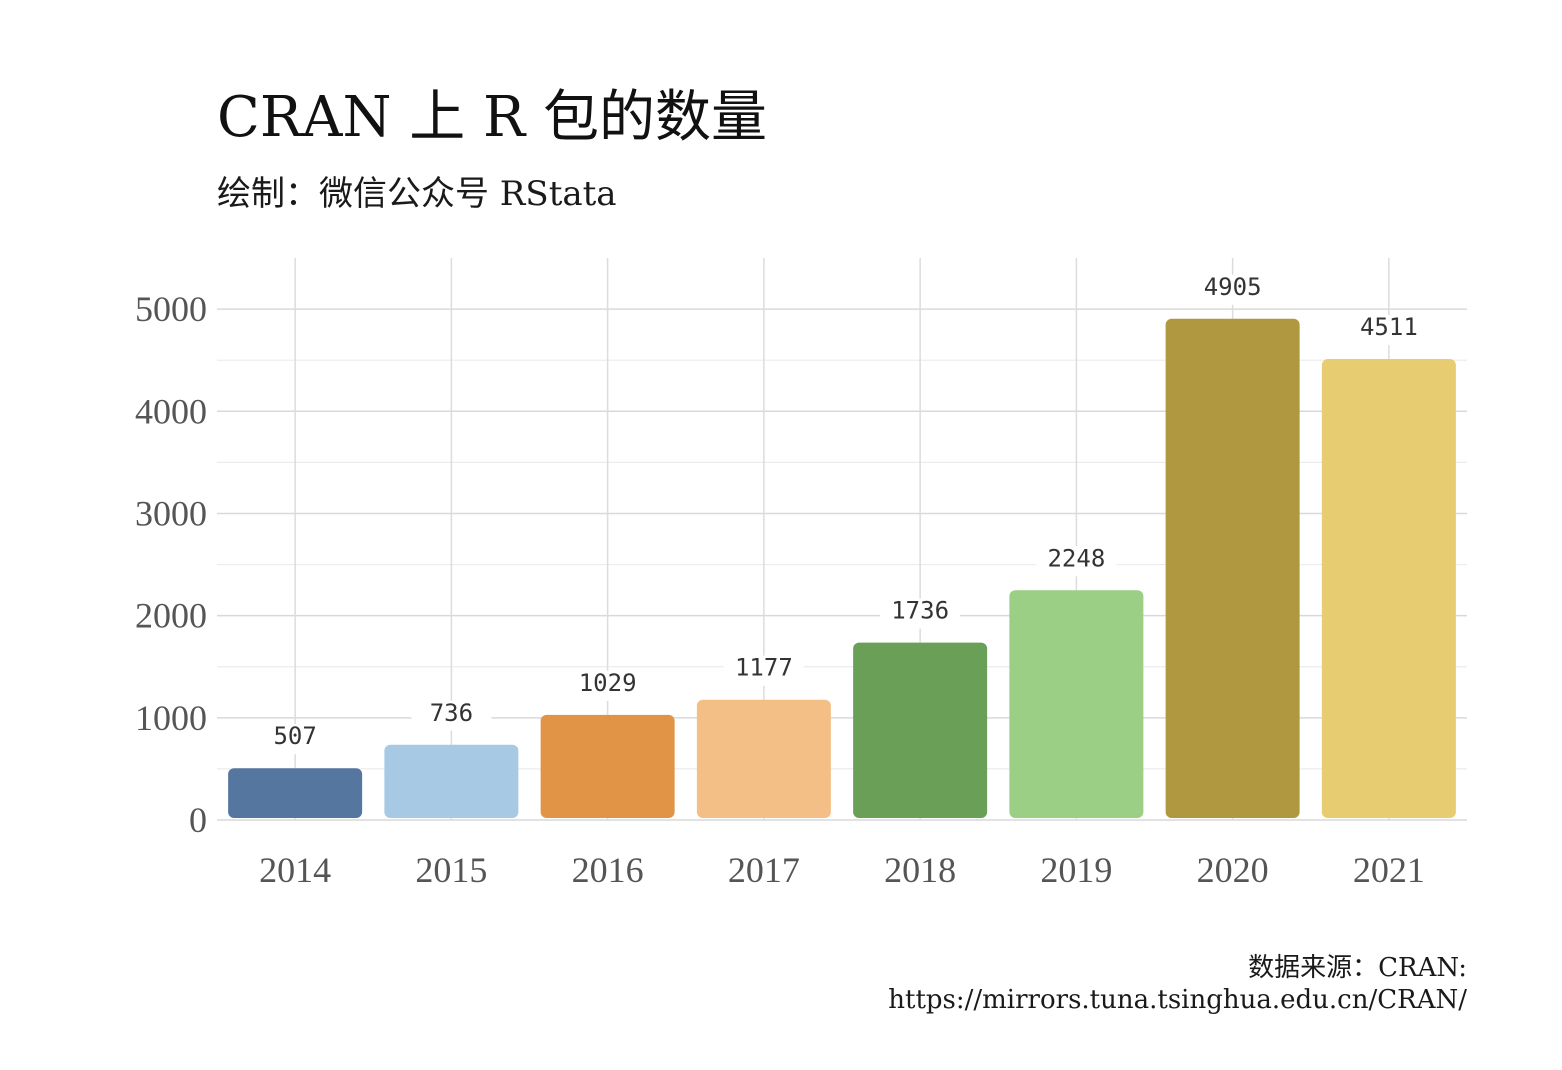 Image resolution: width=1562 pixels, height=1070 pixels. Describe the element at coordinates (171, 616) in the screenshot. I see `y-tick-label: 2000` at that location.